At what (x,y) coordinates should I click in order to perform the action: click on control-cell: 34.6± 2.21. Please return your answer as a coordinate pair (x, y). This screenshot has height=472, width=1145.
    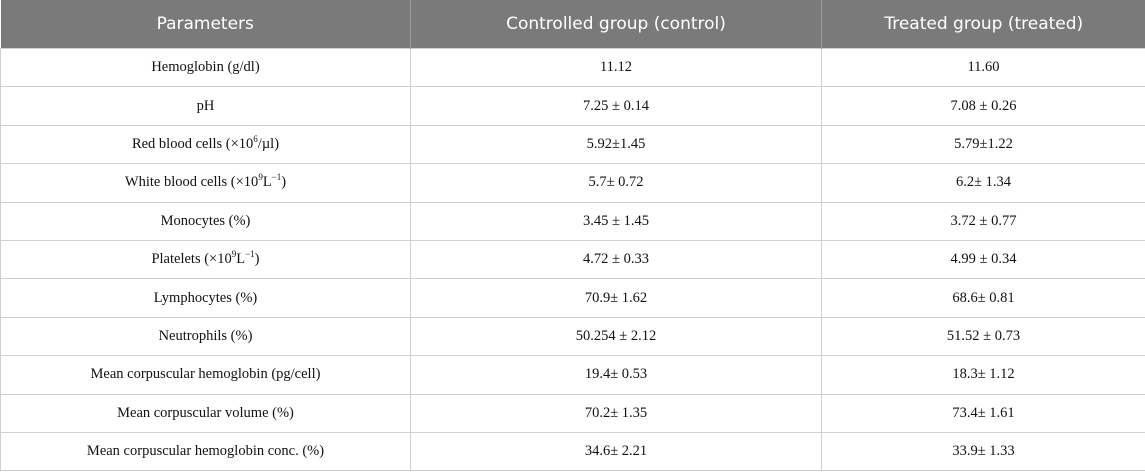
    Looking at the image, I should click on (616, 451).